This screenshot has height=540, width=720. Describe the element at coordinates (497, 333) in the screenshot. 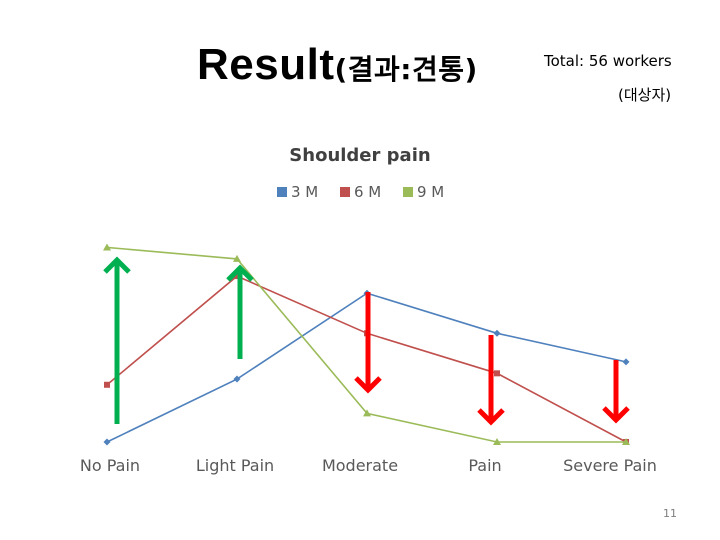

I see `point-3-m-pain` at that location.